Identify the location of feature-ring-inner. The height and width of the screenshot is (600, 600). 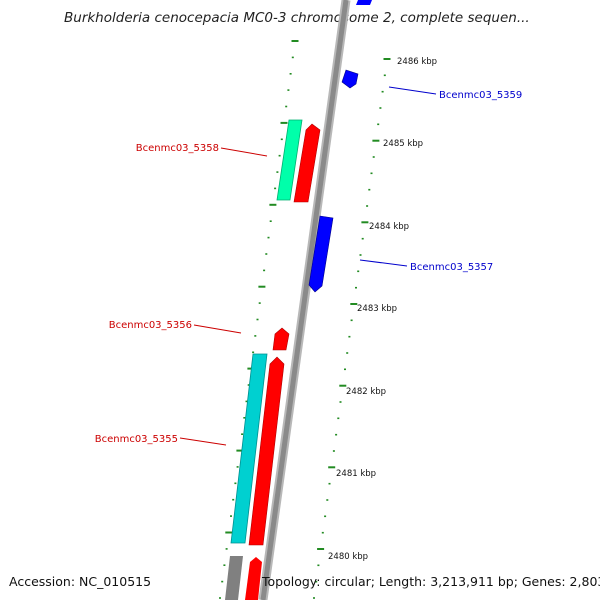
(264, 359).